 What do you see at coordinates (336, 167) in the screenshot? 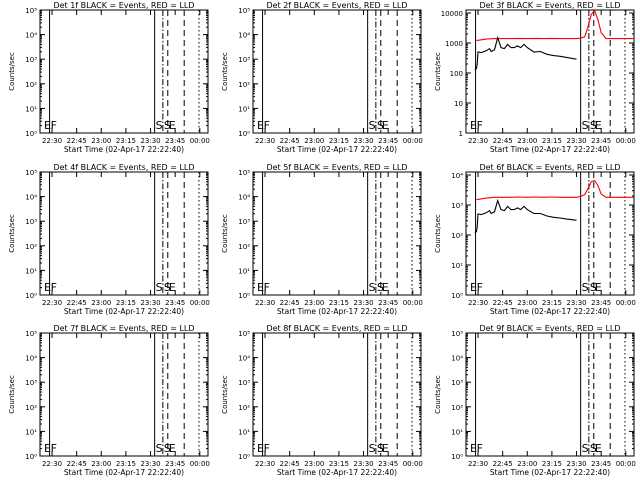
I see `chart-title: Det 5f BLACK = Events, RED = LLD` at bounding box center [336, 167].